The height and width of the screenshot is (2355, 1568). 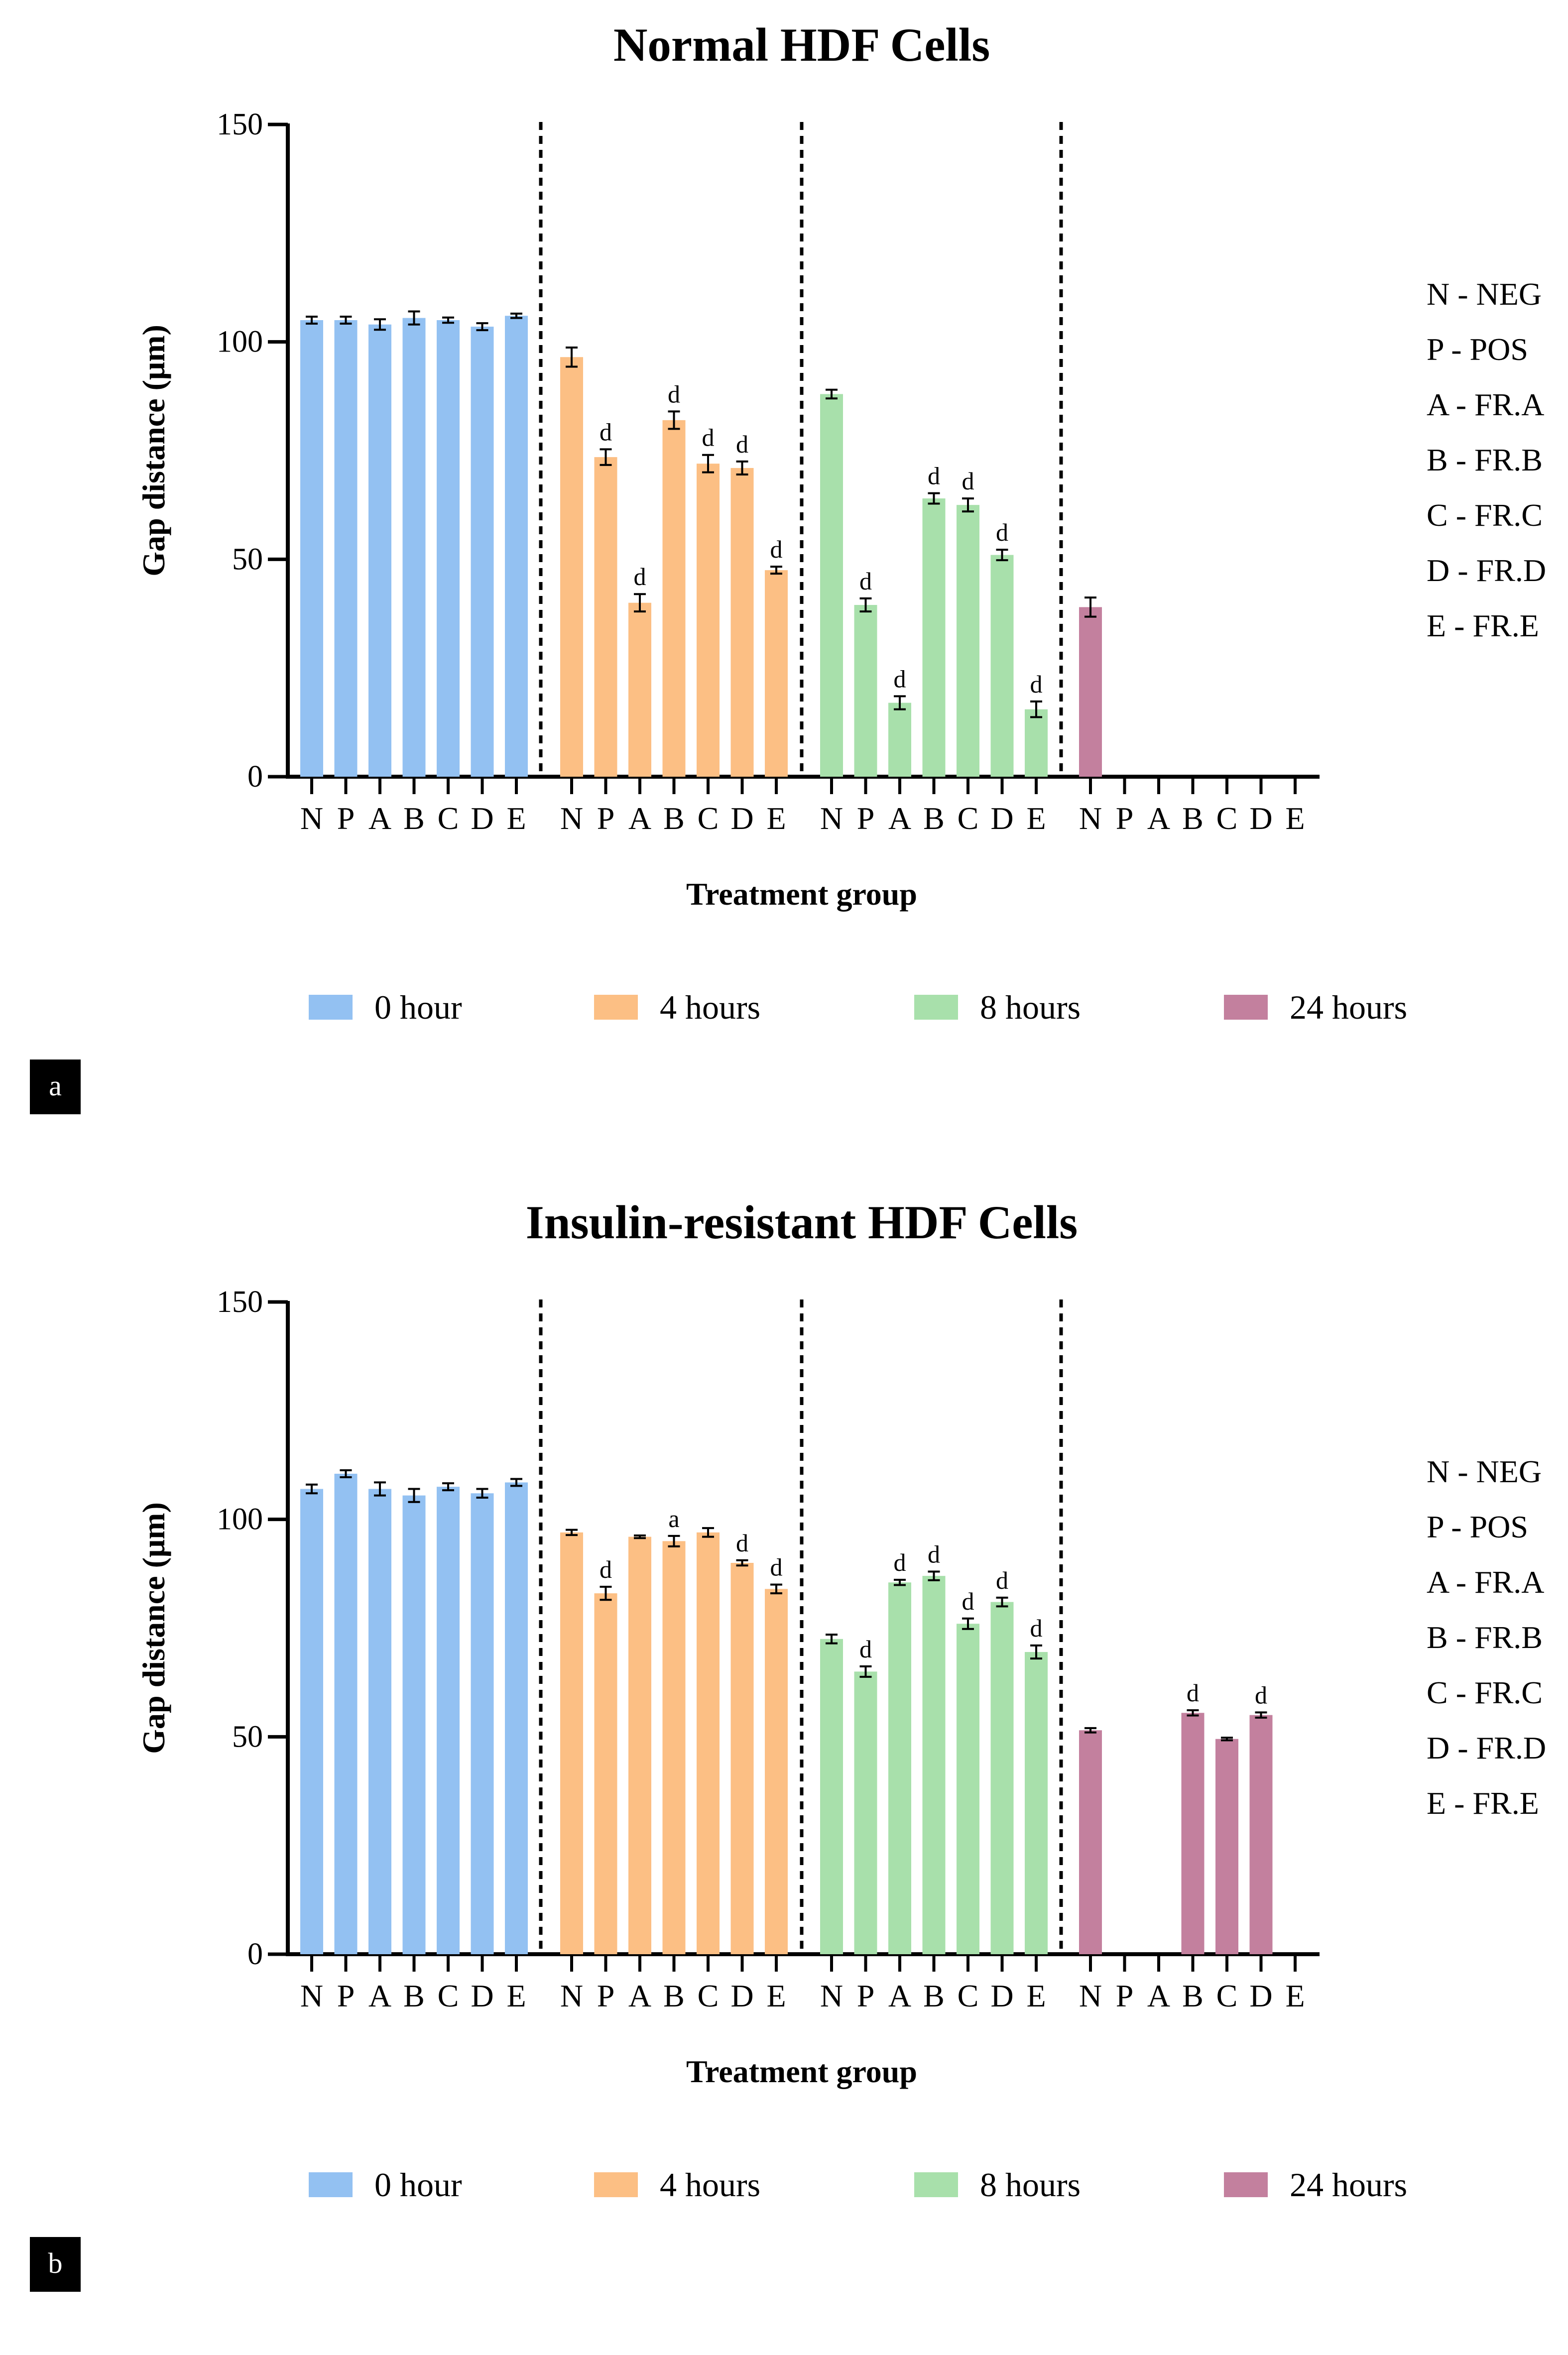 I want to click on key-item: E - FR.E, so click(x=1483, y=625).